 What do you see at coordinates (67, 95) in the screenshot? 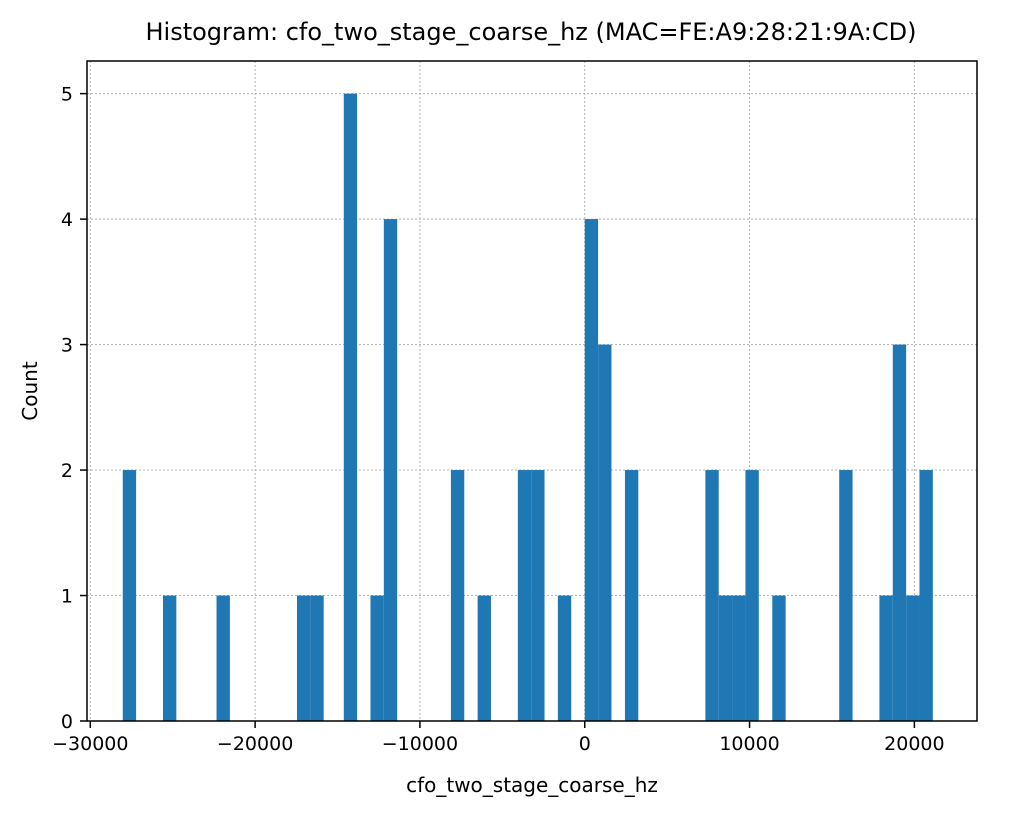
I see `y-tick-label: 5` at bounding box center [67, 95].